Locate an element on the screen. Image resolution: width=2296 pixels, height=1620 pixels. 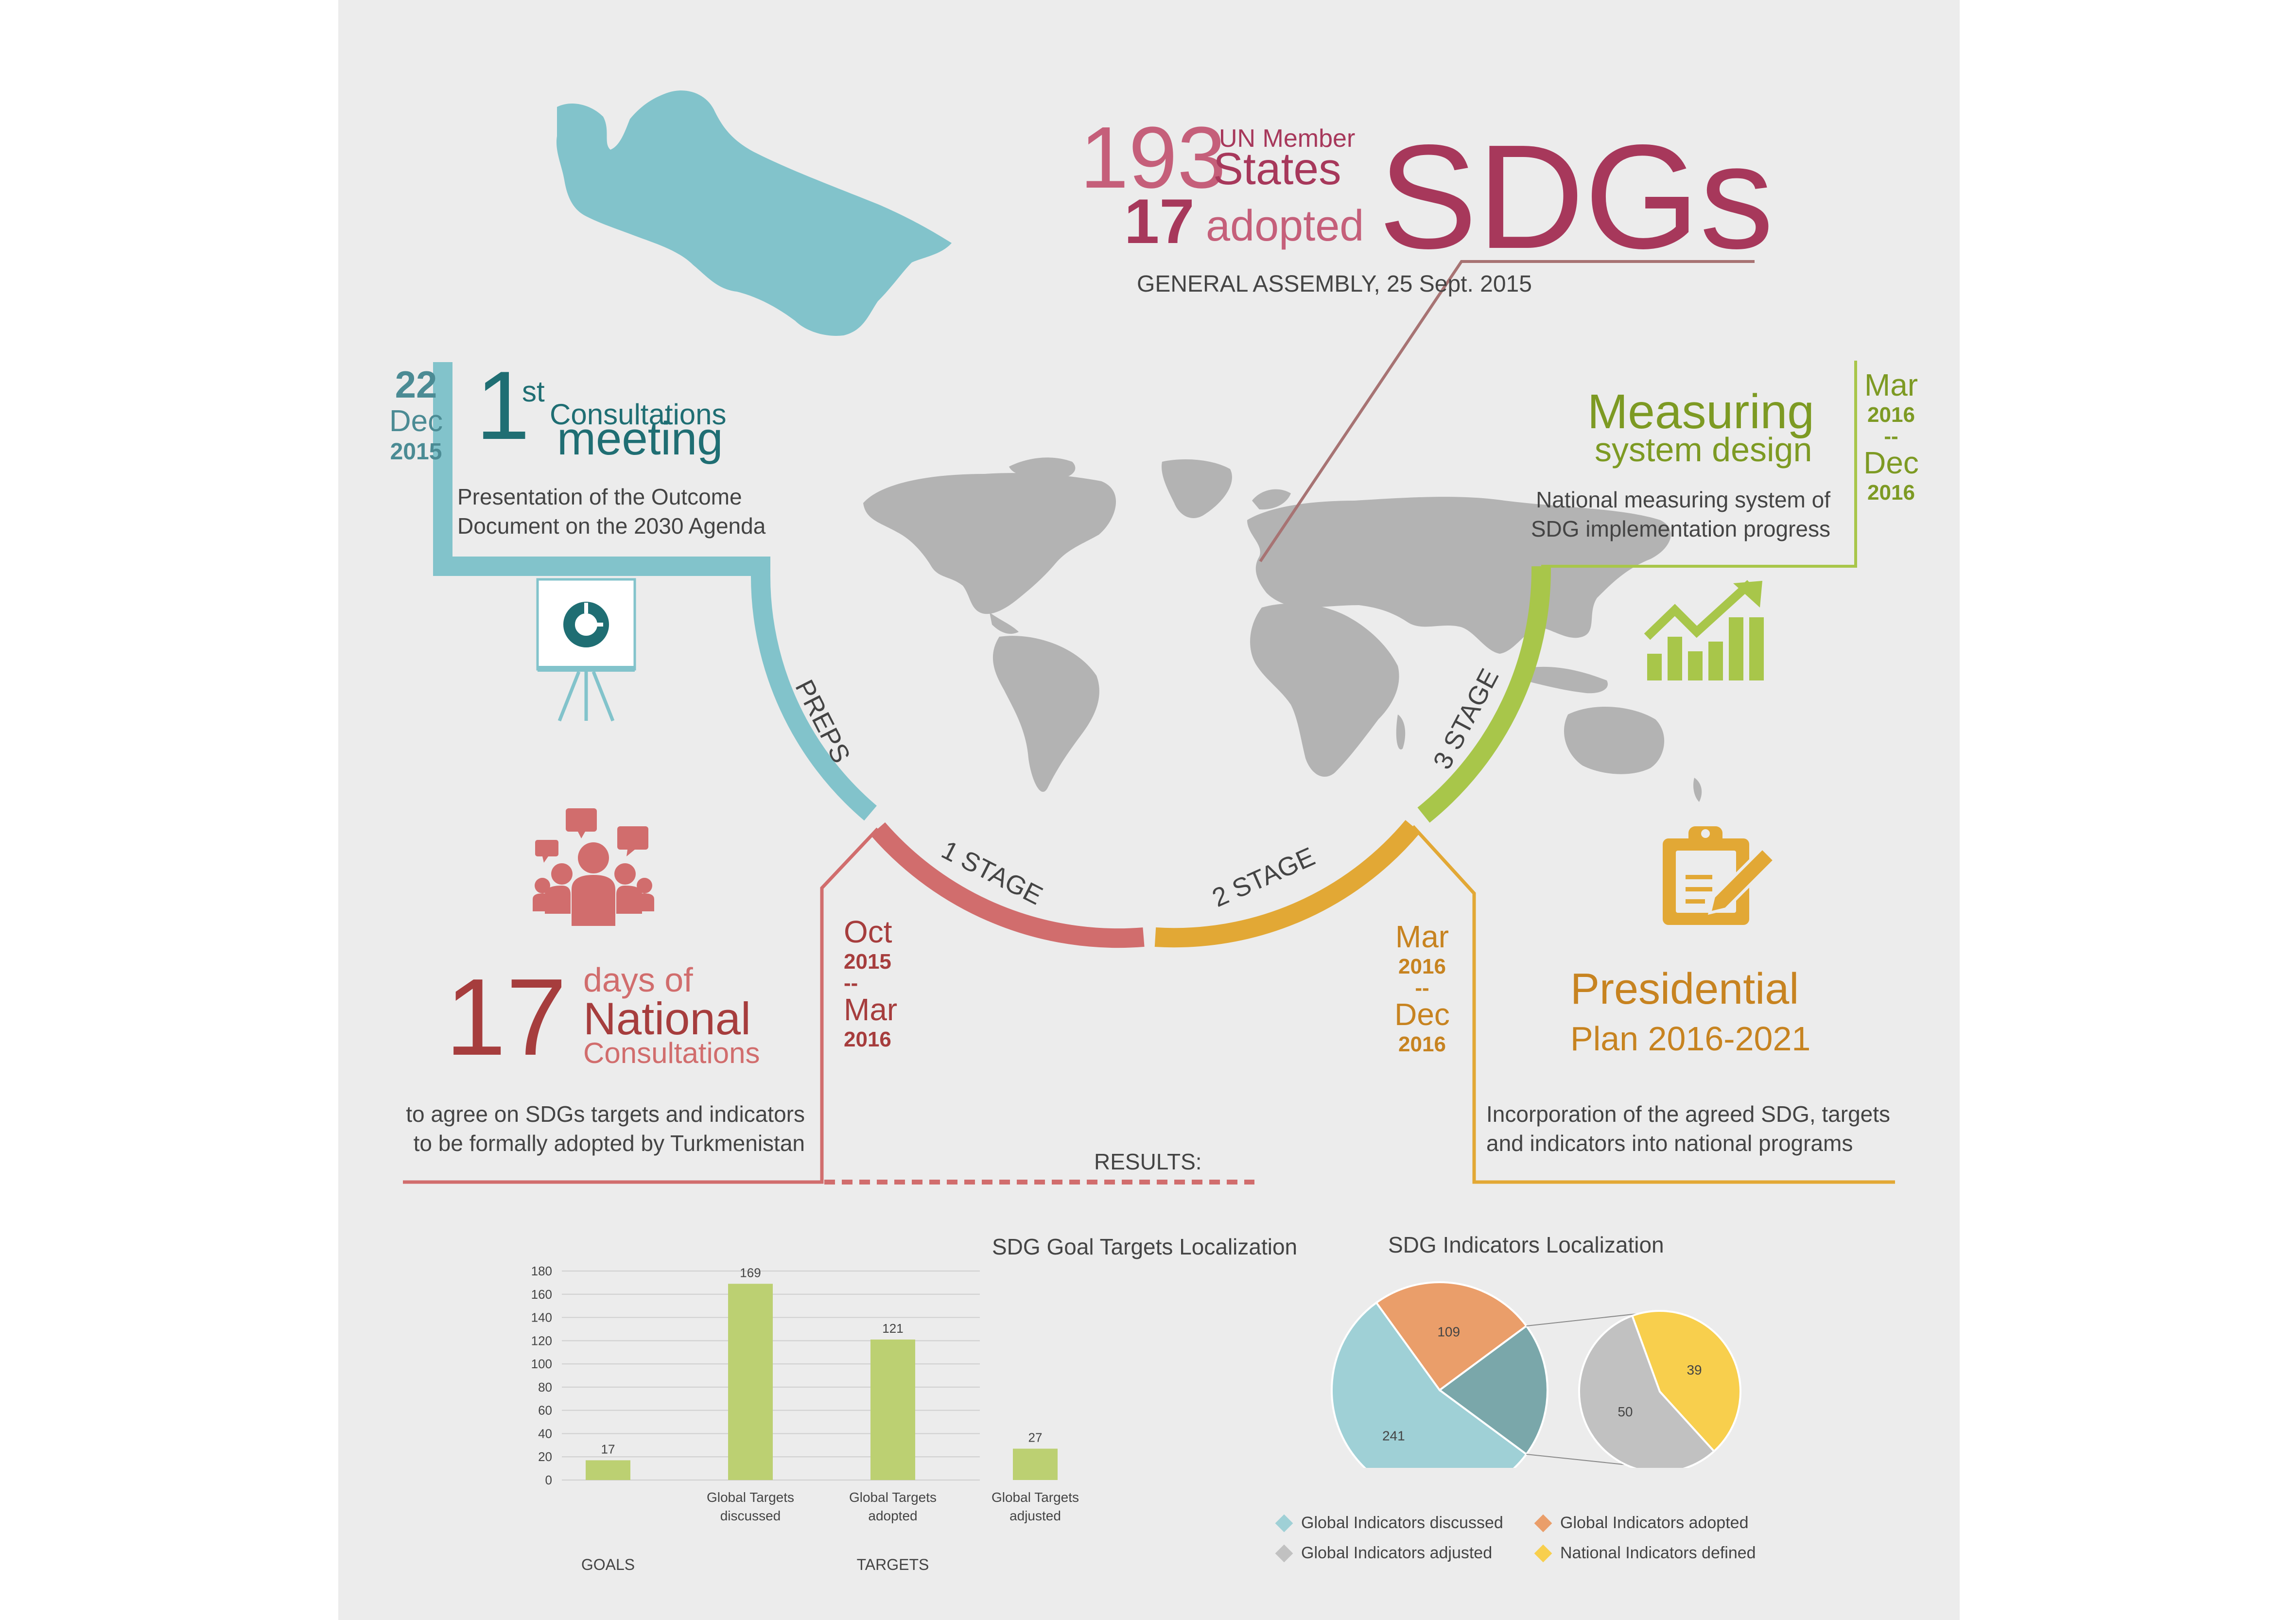
world-map is located at coordinates (1282, 629).